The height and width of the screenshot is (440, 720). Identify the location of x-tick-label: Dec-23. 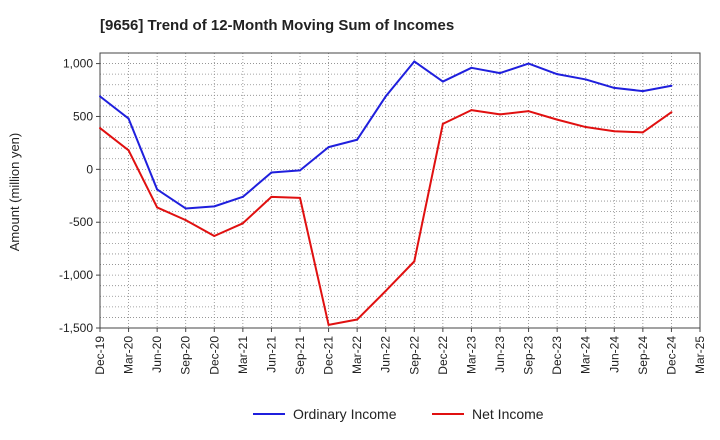
(557, 355).